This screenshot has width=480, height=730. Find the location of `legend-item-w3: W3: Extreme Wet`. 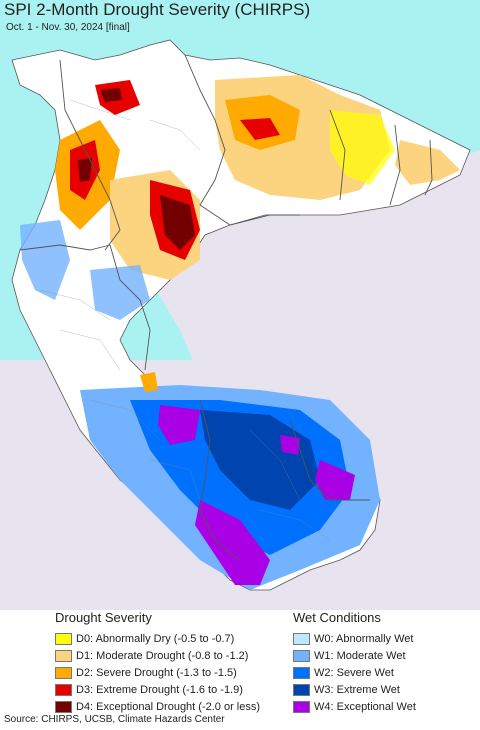

legend-item-w3: W3: Extreme Wet is located at coordinates (354, 689).